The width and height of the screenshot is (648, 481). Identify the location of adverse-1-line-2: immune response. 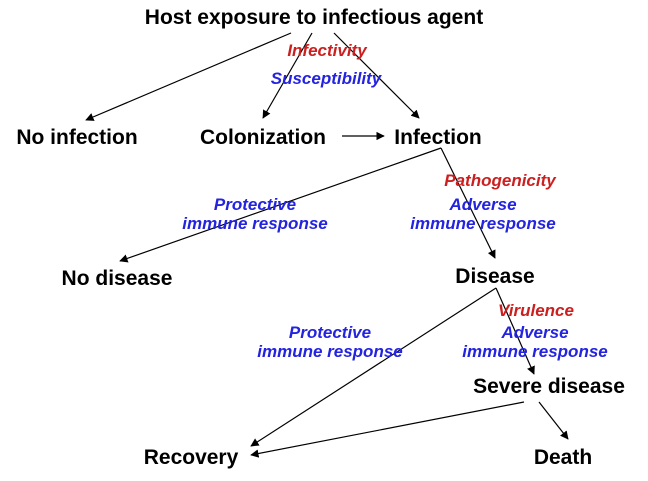
(483, 223).